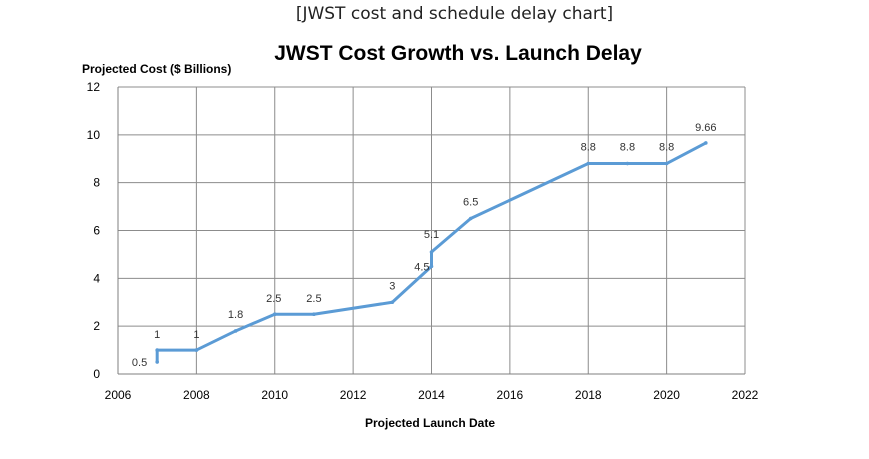 This screenshot has width=869, height=459. Describe the element at coordinates (274, 395) in the screenshot. I see `x-tick-label: 2010` at that location.